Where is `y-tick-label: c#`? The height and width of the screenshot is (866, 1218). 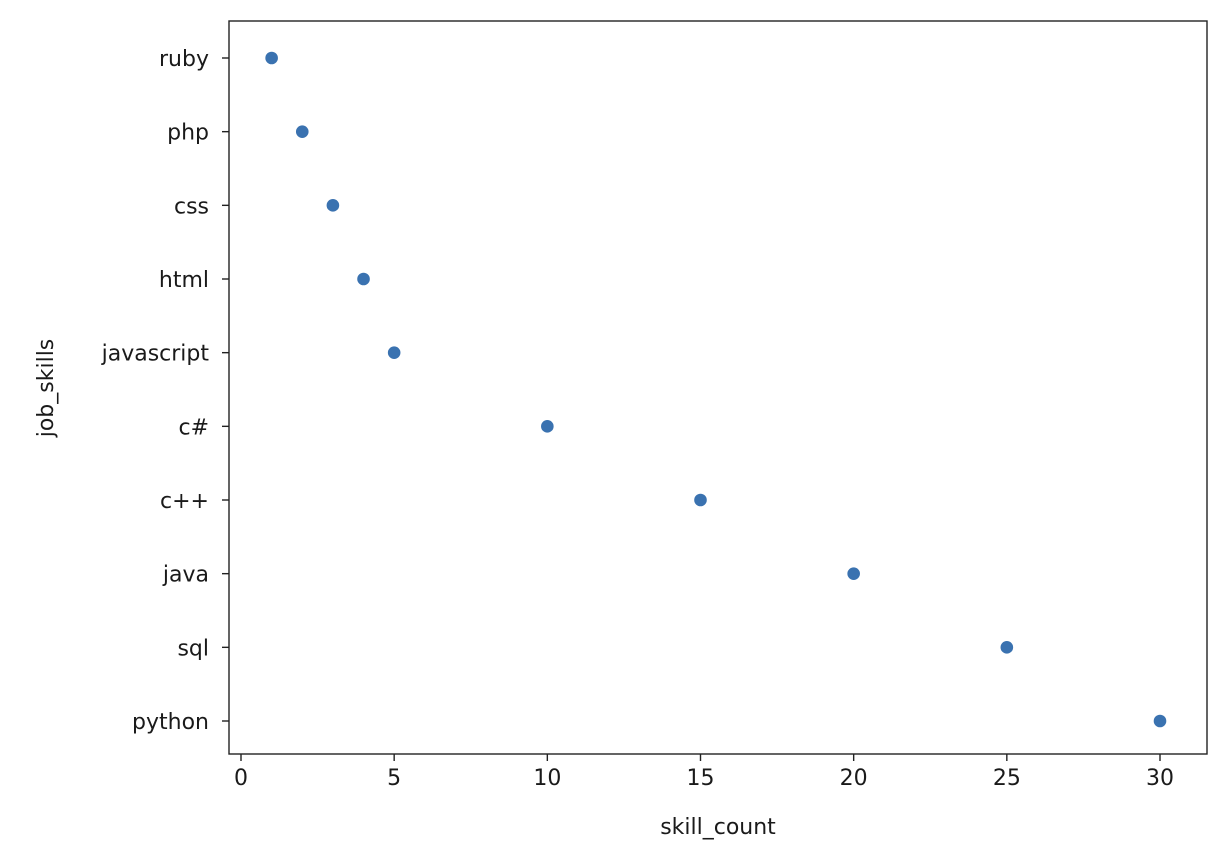 y-tick-label: c# is located at coordinates (193, 427).